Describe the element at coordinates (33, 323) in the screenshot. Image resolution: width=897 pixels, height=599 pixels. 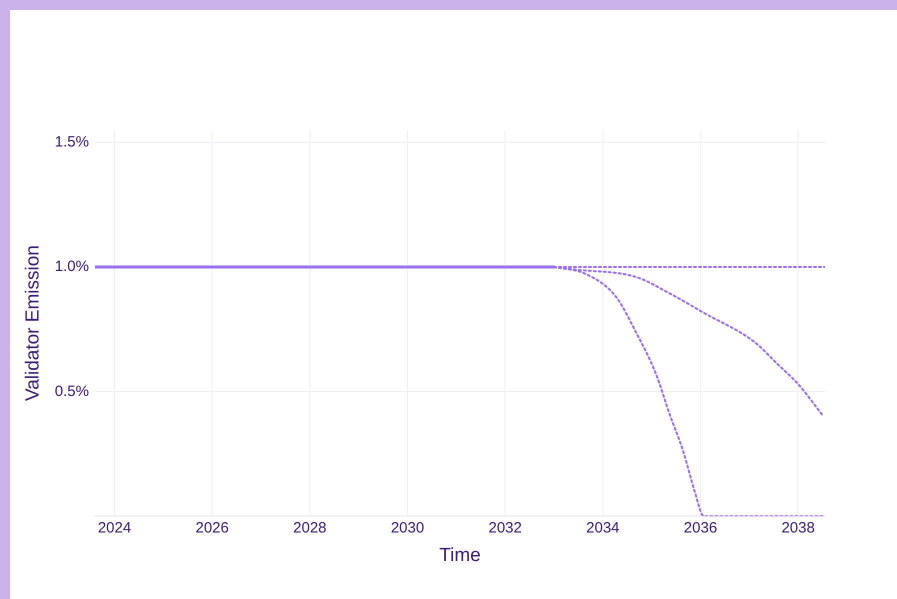
I see `y-axis-title: Validator Emission` at that location.